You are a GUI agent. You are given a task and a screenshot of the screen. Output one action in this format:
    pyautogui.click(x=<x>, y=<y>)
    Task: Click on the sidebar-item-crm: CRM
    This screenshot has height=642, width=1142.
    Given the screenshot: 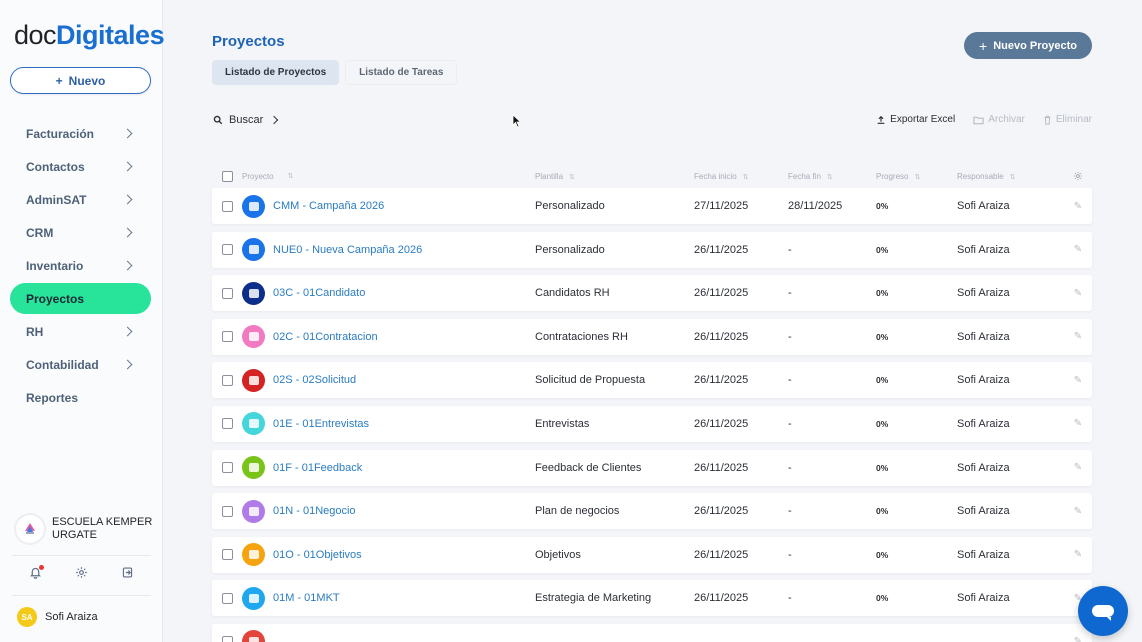 What is the action you would take?
    pyautogui.click(x=80, y=232)
    